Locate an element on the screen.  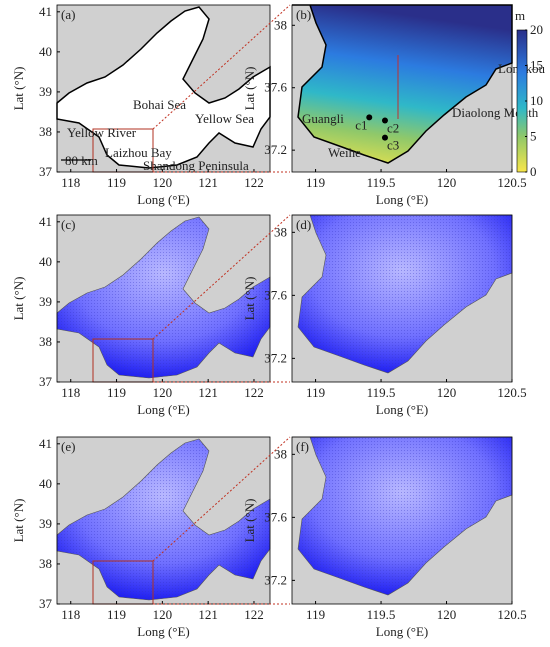
annotation: Laizhou Bay is located at coordinates (138, 152).